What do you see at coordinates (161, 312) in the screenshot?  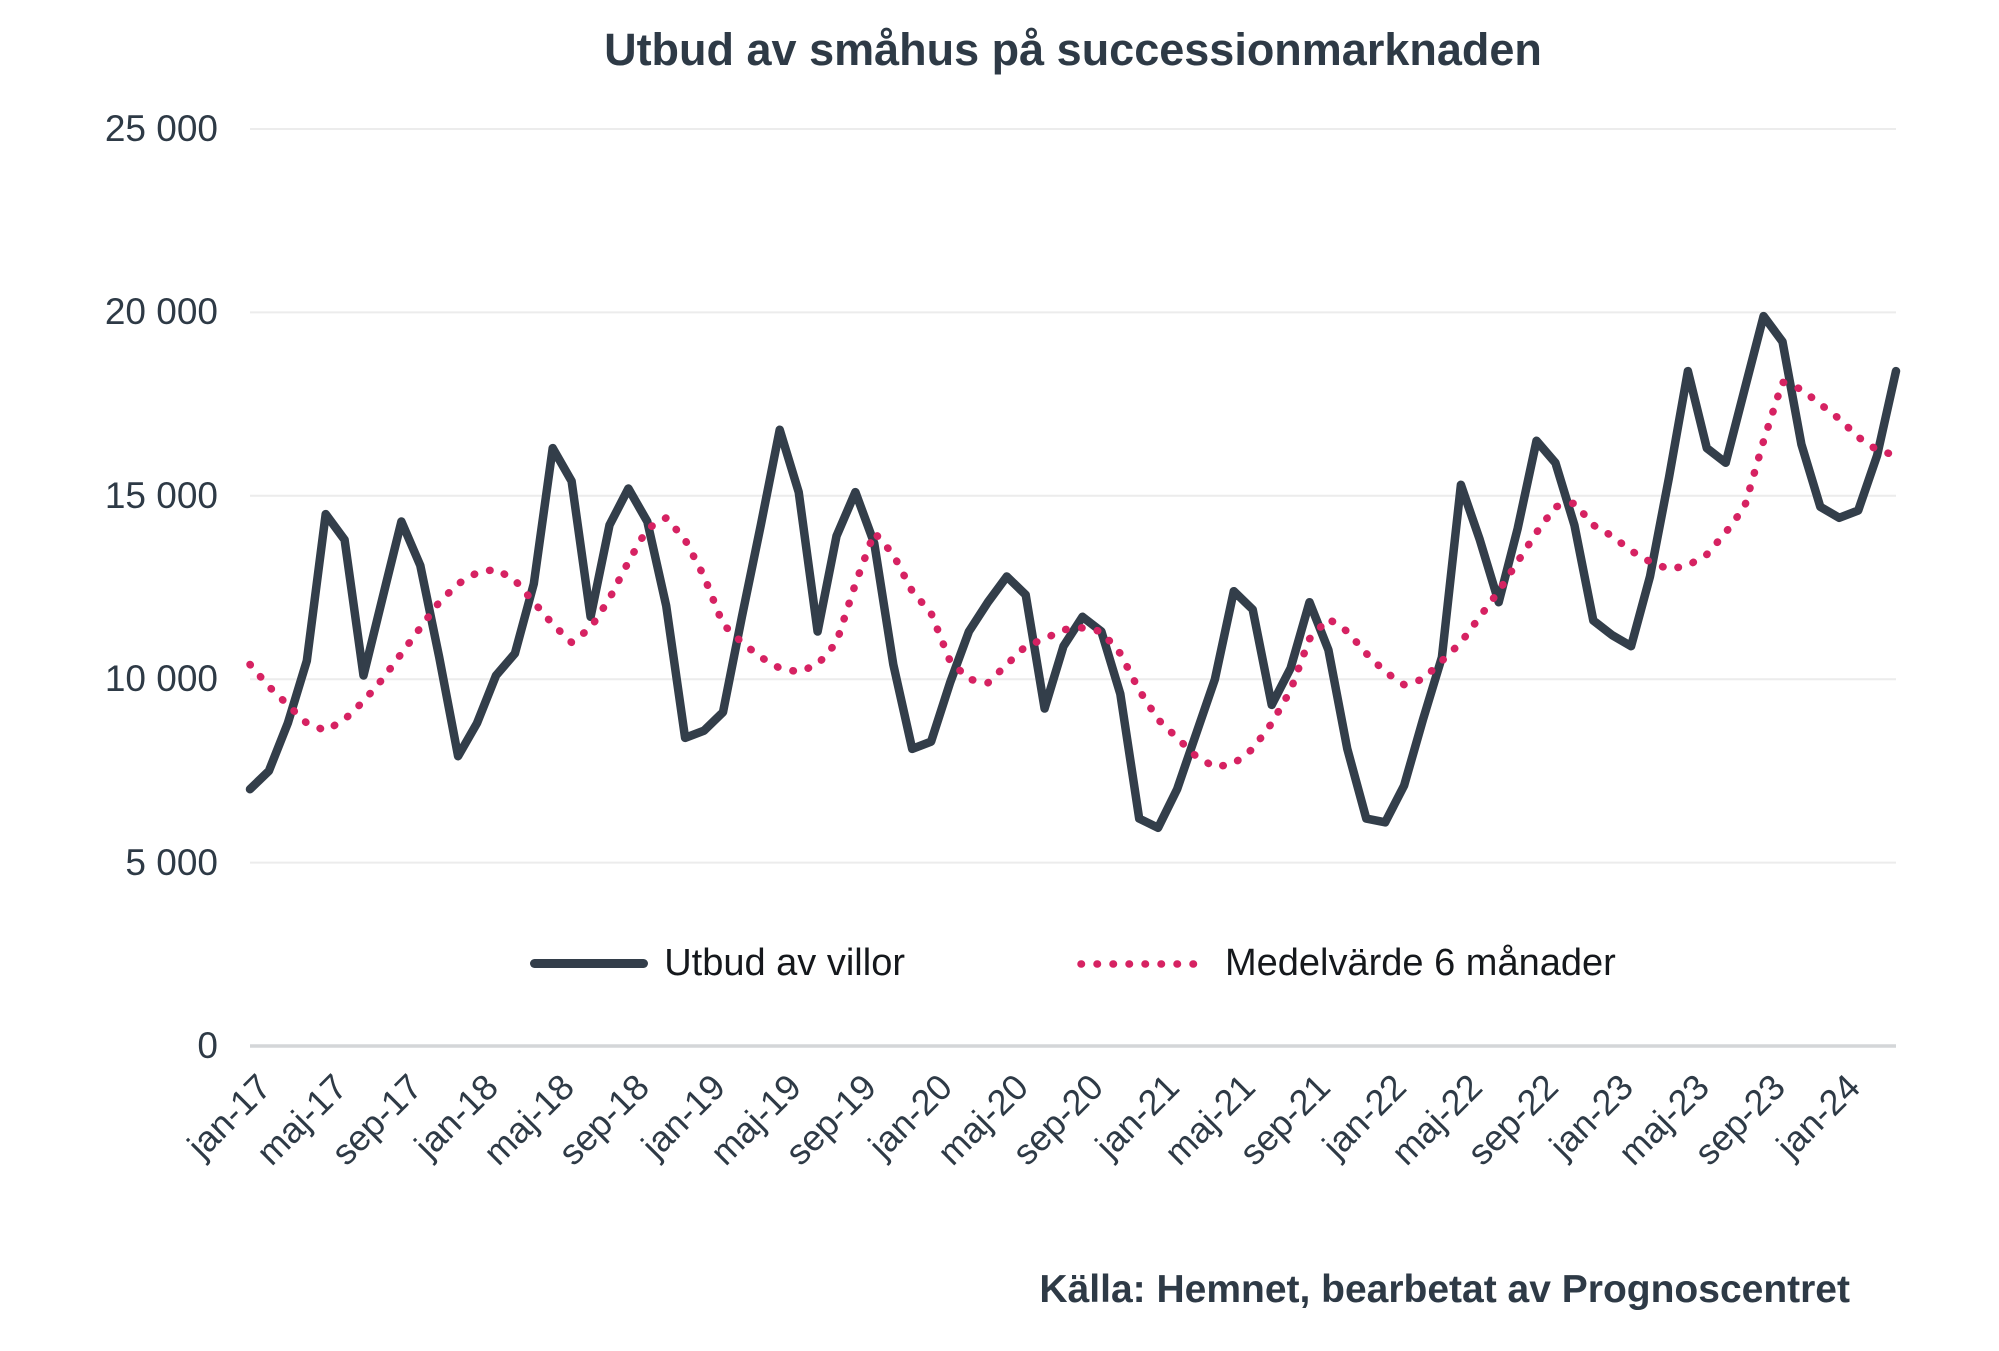 I see `y-tick-label: 20 000` at bounding box center [161, 312].